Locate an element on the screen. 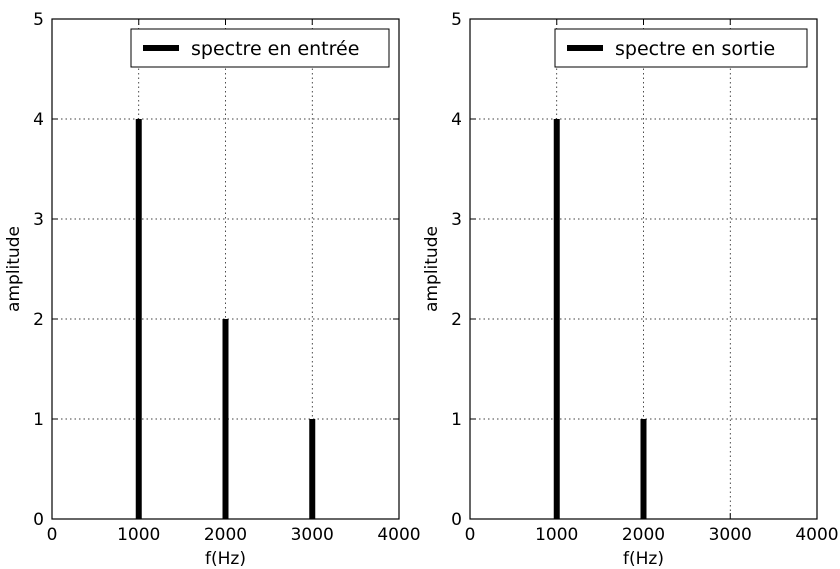 This screenshot has height=569, width=840. bar-left-2000 is located at coordinates (225, 419).